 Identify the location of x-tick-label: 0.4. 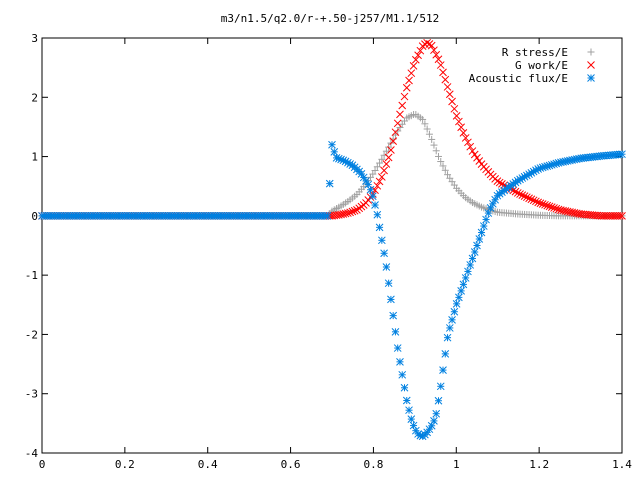
(208, 464).